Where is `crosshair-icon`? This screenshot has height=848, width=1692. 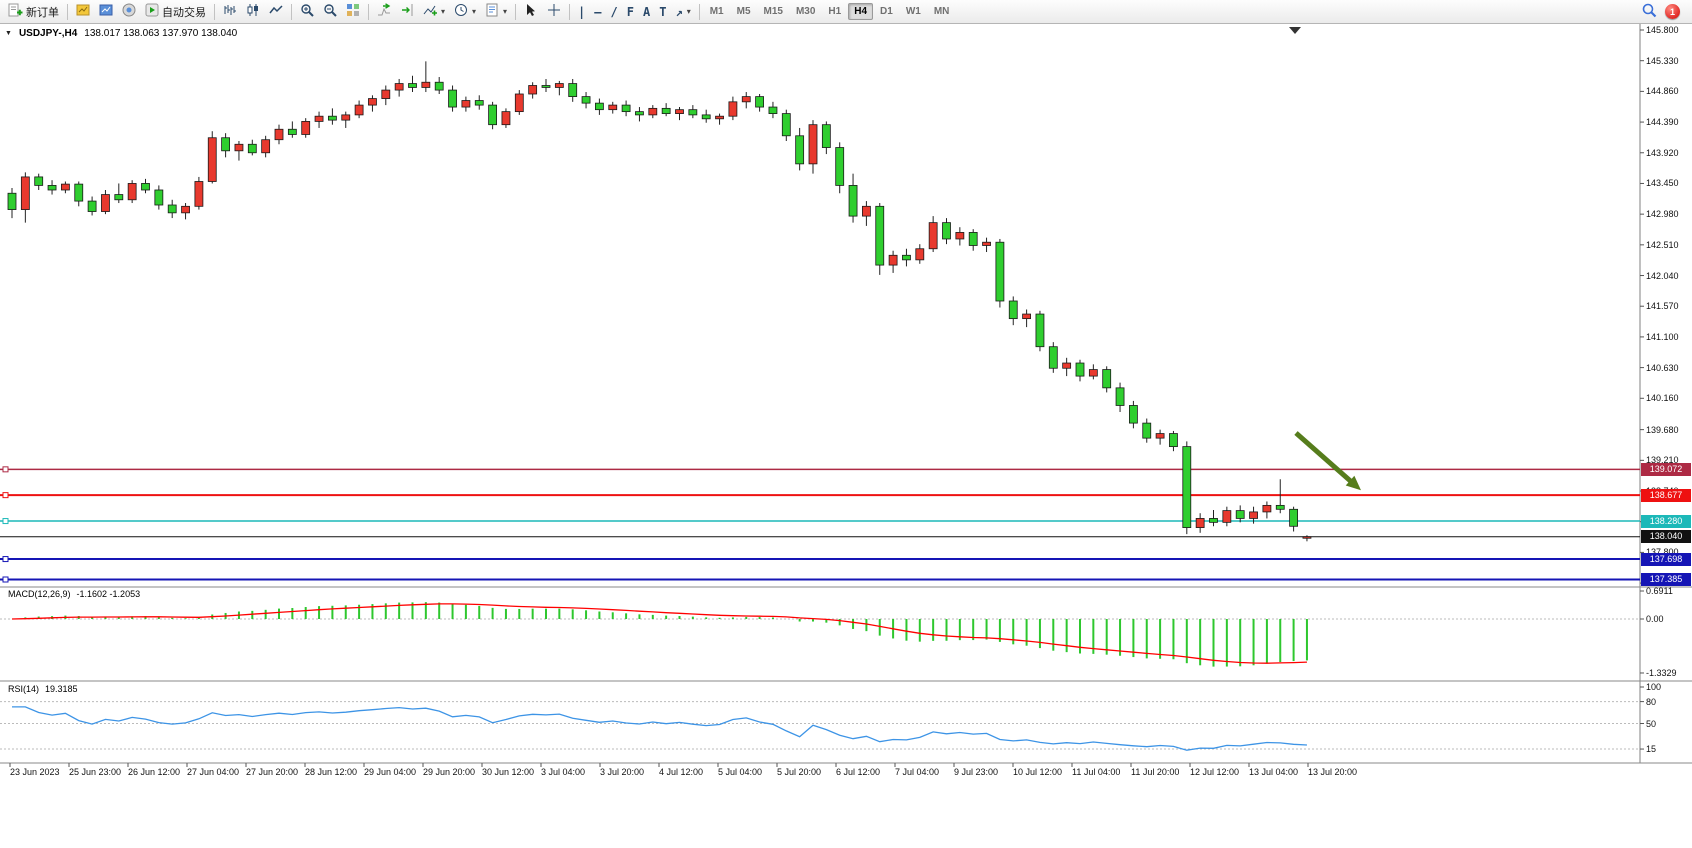
crosshair-icon is located at coordinates (554, 11).